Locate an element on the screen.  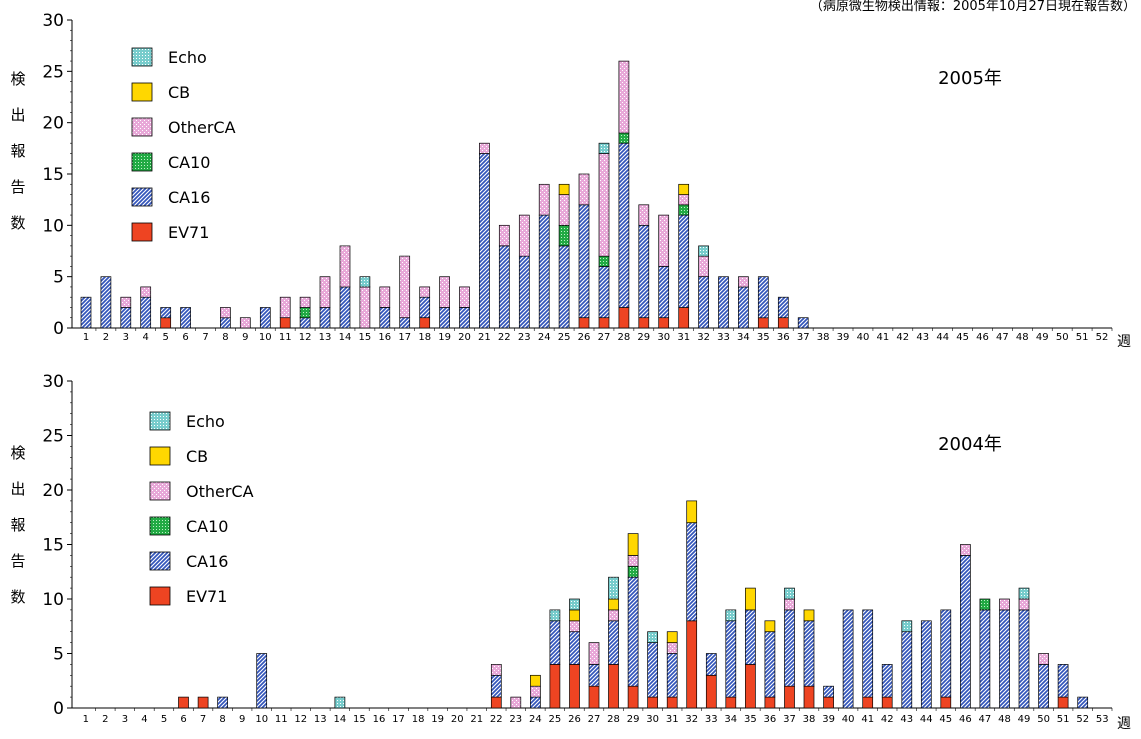
x-tick-label: 24 is located at coordinates (544, 337).